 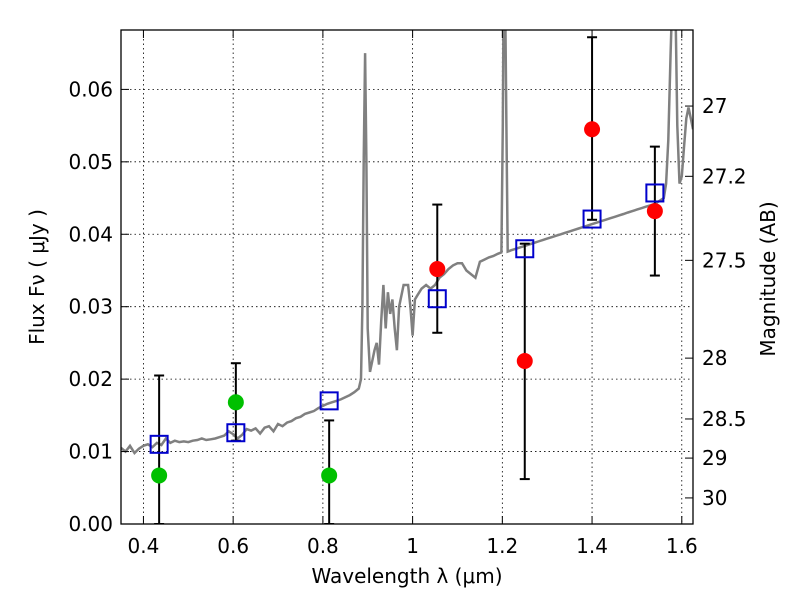 I want to click on y-axis: 0.00 0.01 0.02 0.03 0.04 0.05 0.06, so click(x=98, y=306).